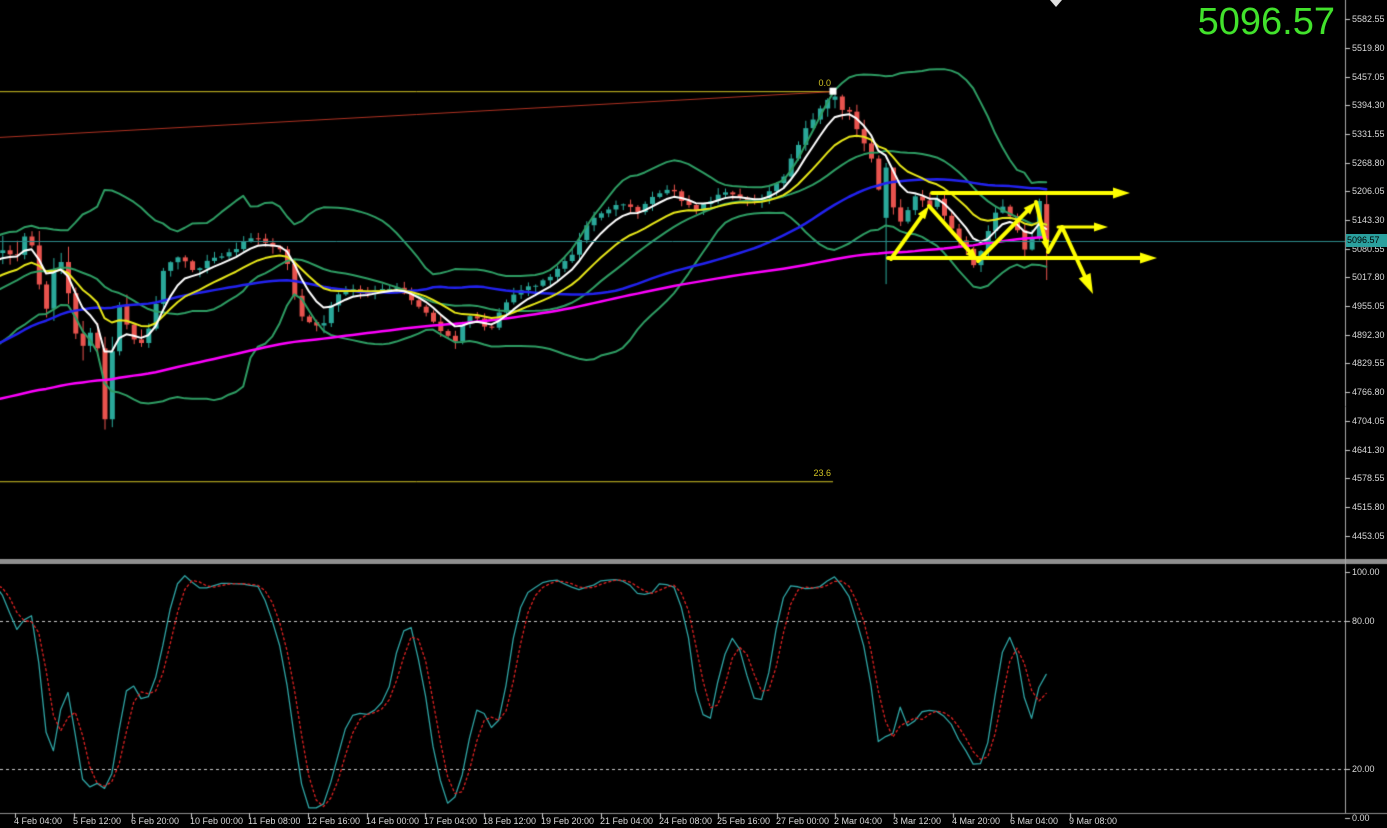  What do you see at coordinates (1266, 22) in the screenshot?
I see `current-price-display: 5096.57` at bounding box center [1266, 22].